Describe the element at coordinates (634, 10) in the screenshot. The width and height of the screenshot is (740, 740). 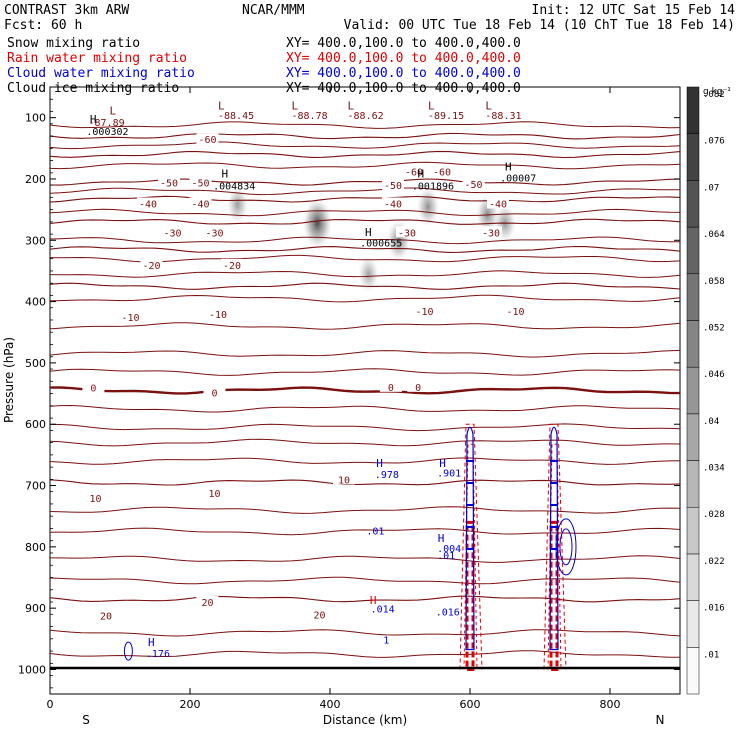
I see `init-time: Init: 12 UTC Sat 15 Feb 14` at that location.